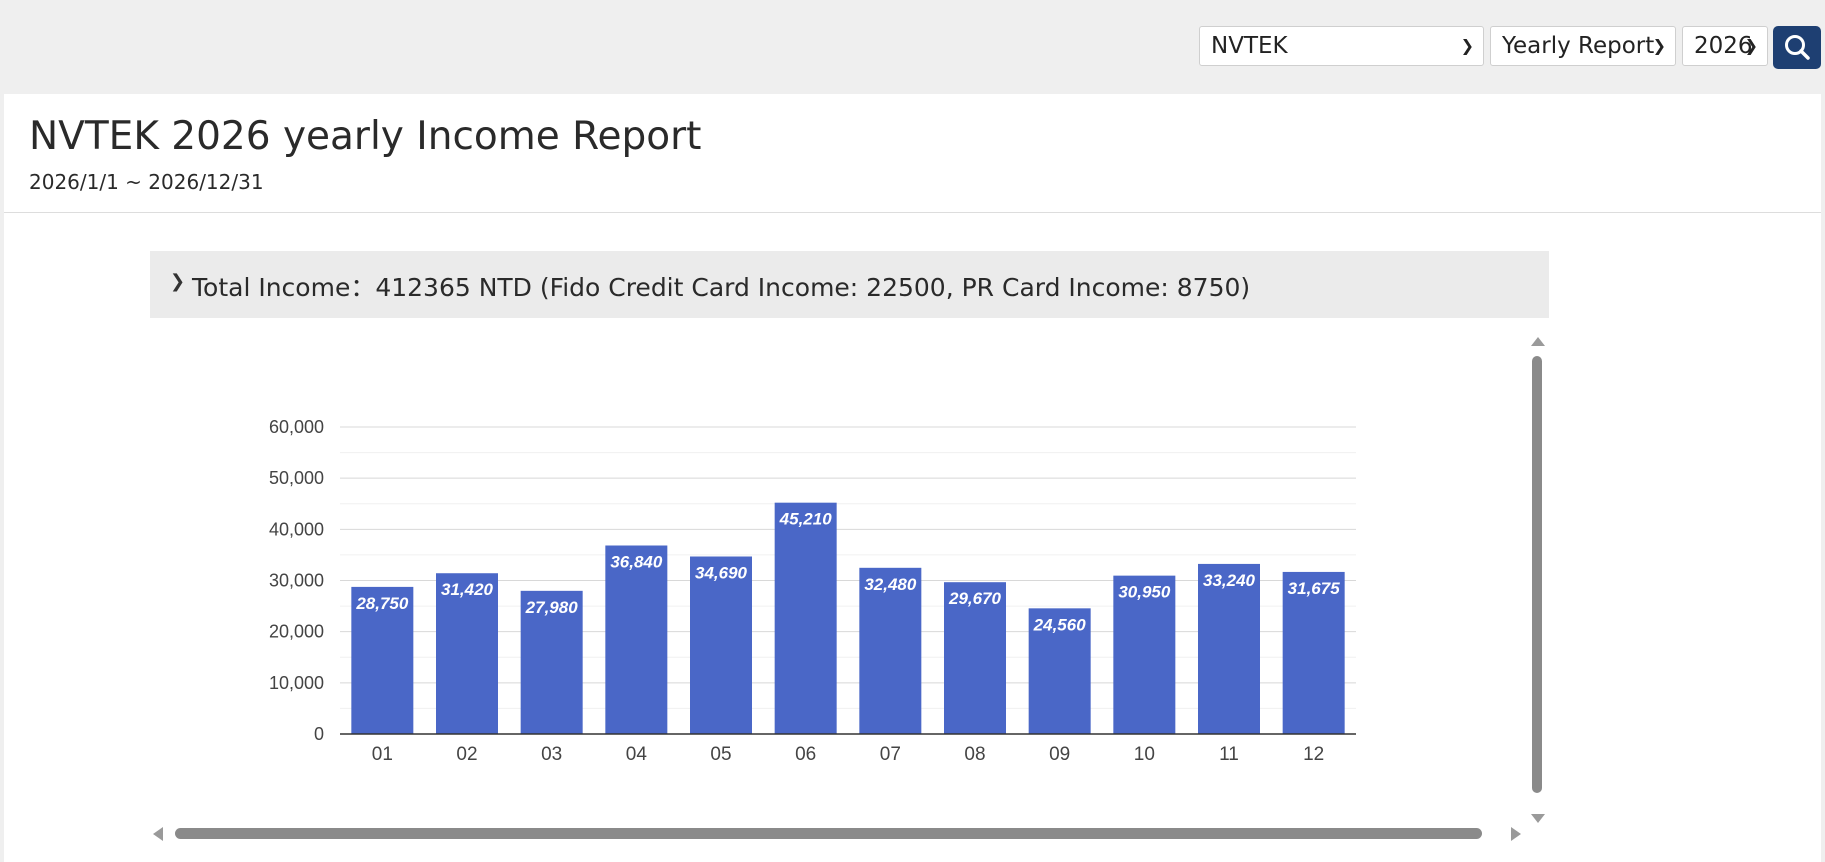 This screenshot has height=862, width=1825. I want to click on scroll-up-arrow-icon, so click(1538, 341).